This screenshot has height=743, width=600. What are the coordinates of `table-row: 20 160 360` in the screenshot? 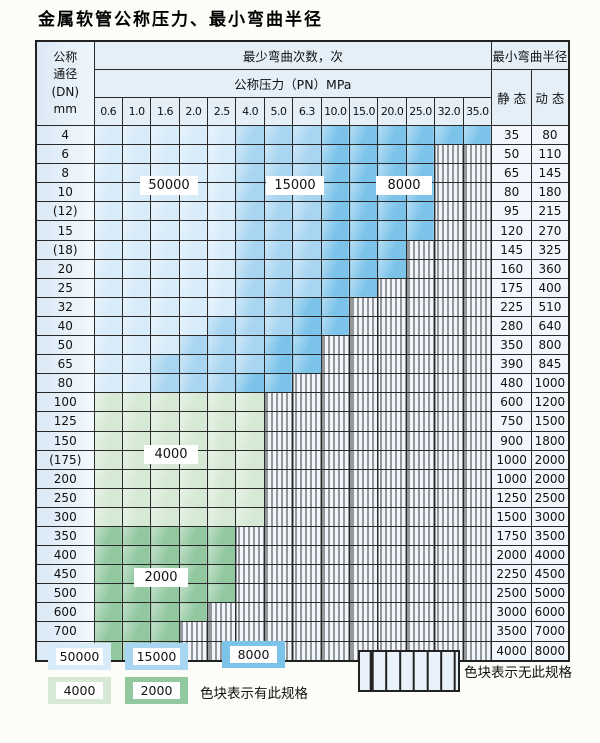 It's located at (302, 268).